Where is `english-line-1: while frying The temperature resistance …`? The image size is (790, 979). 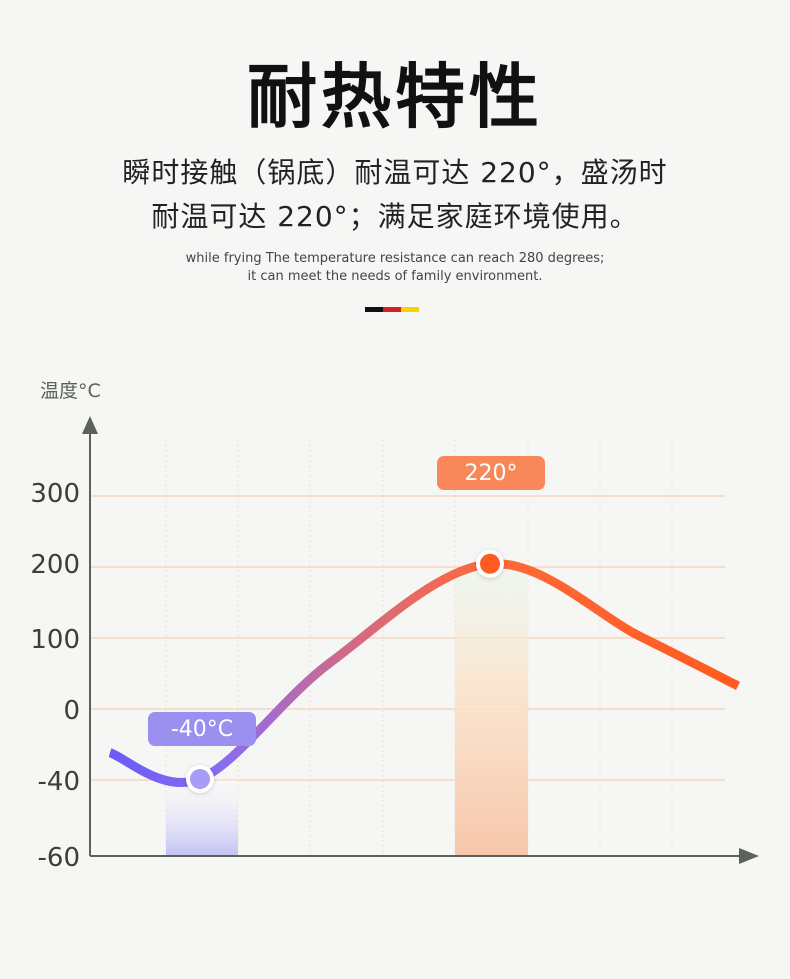 english-line-1: while frying The temperature resistance … is located at coordinates (395, 258).